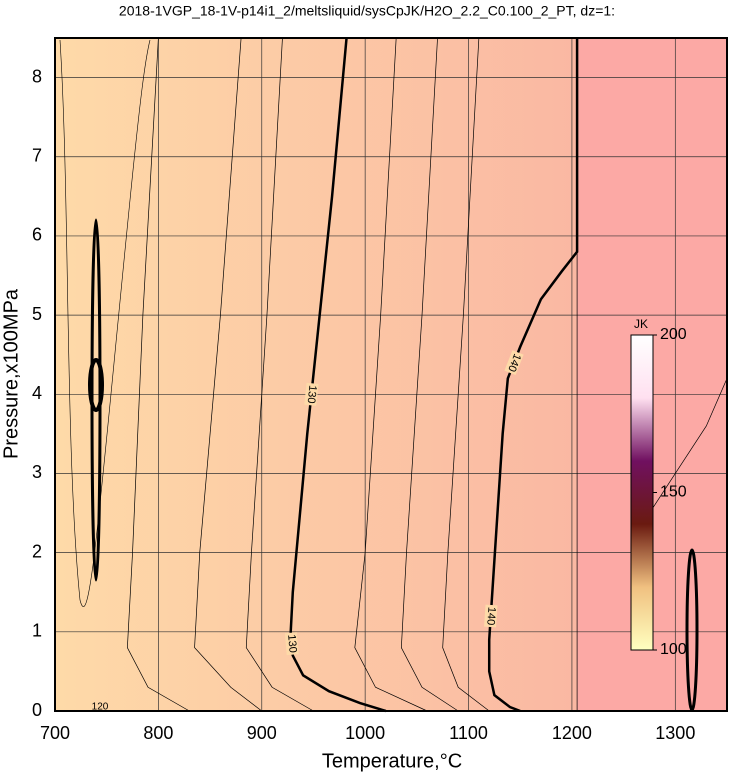  What do you see at coordinates (392, 761) in the screenshot?
I see `x-axis-label: Temperature,°C` at bounding box center [392, 761].